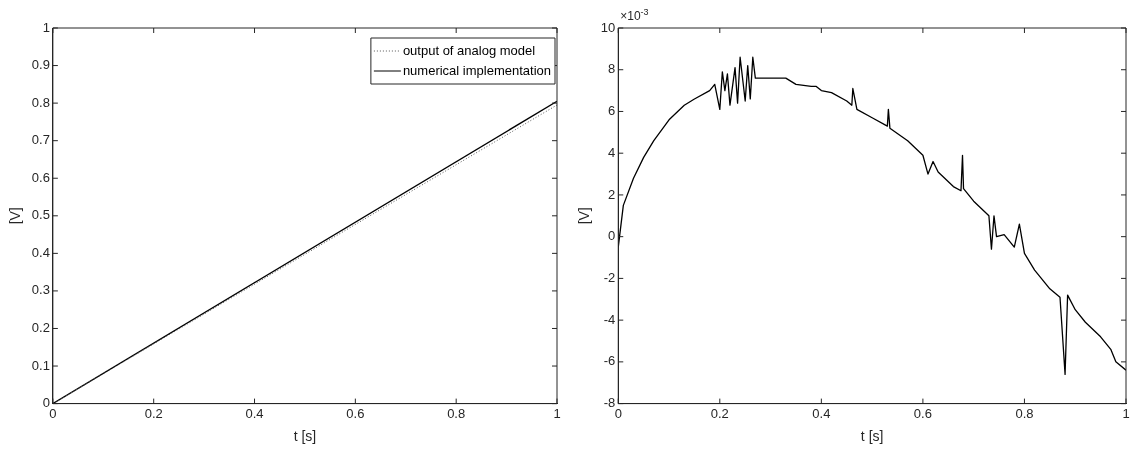 Image resolution: width=1138 pixels, height=450 pixels. Describe the element at coordinates (46, 27) in the screenshot. I see `y-tick-label: 1` at that location.